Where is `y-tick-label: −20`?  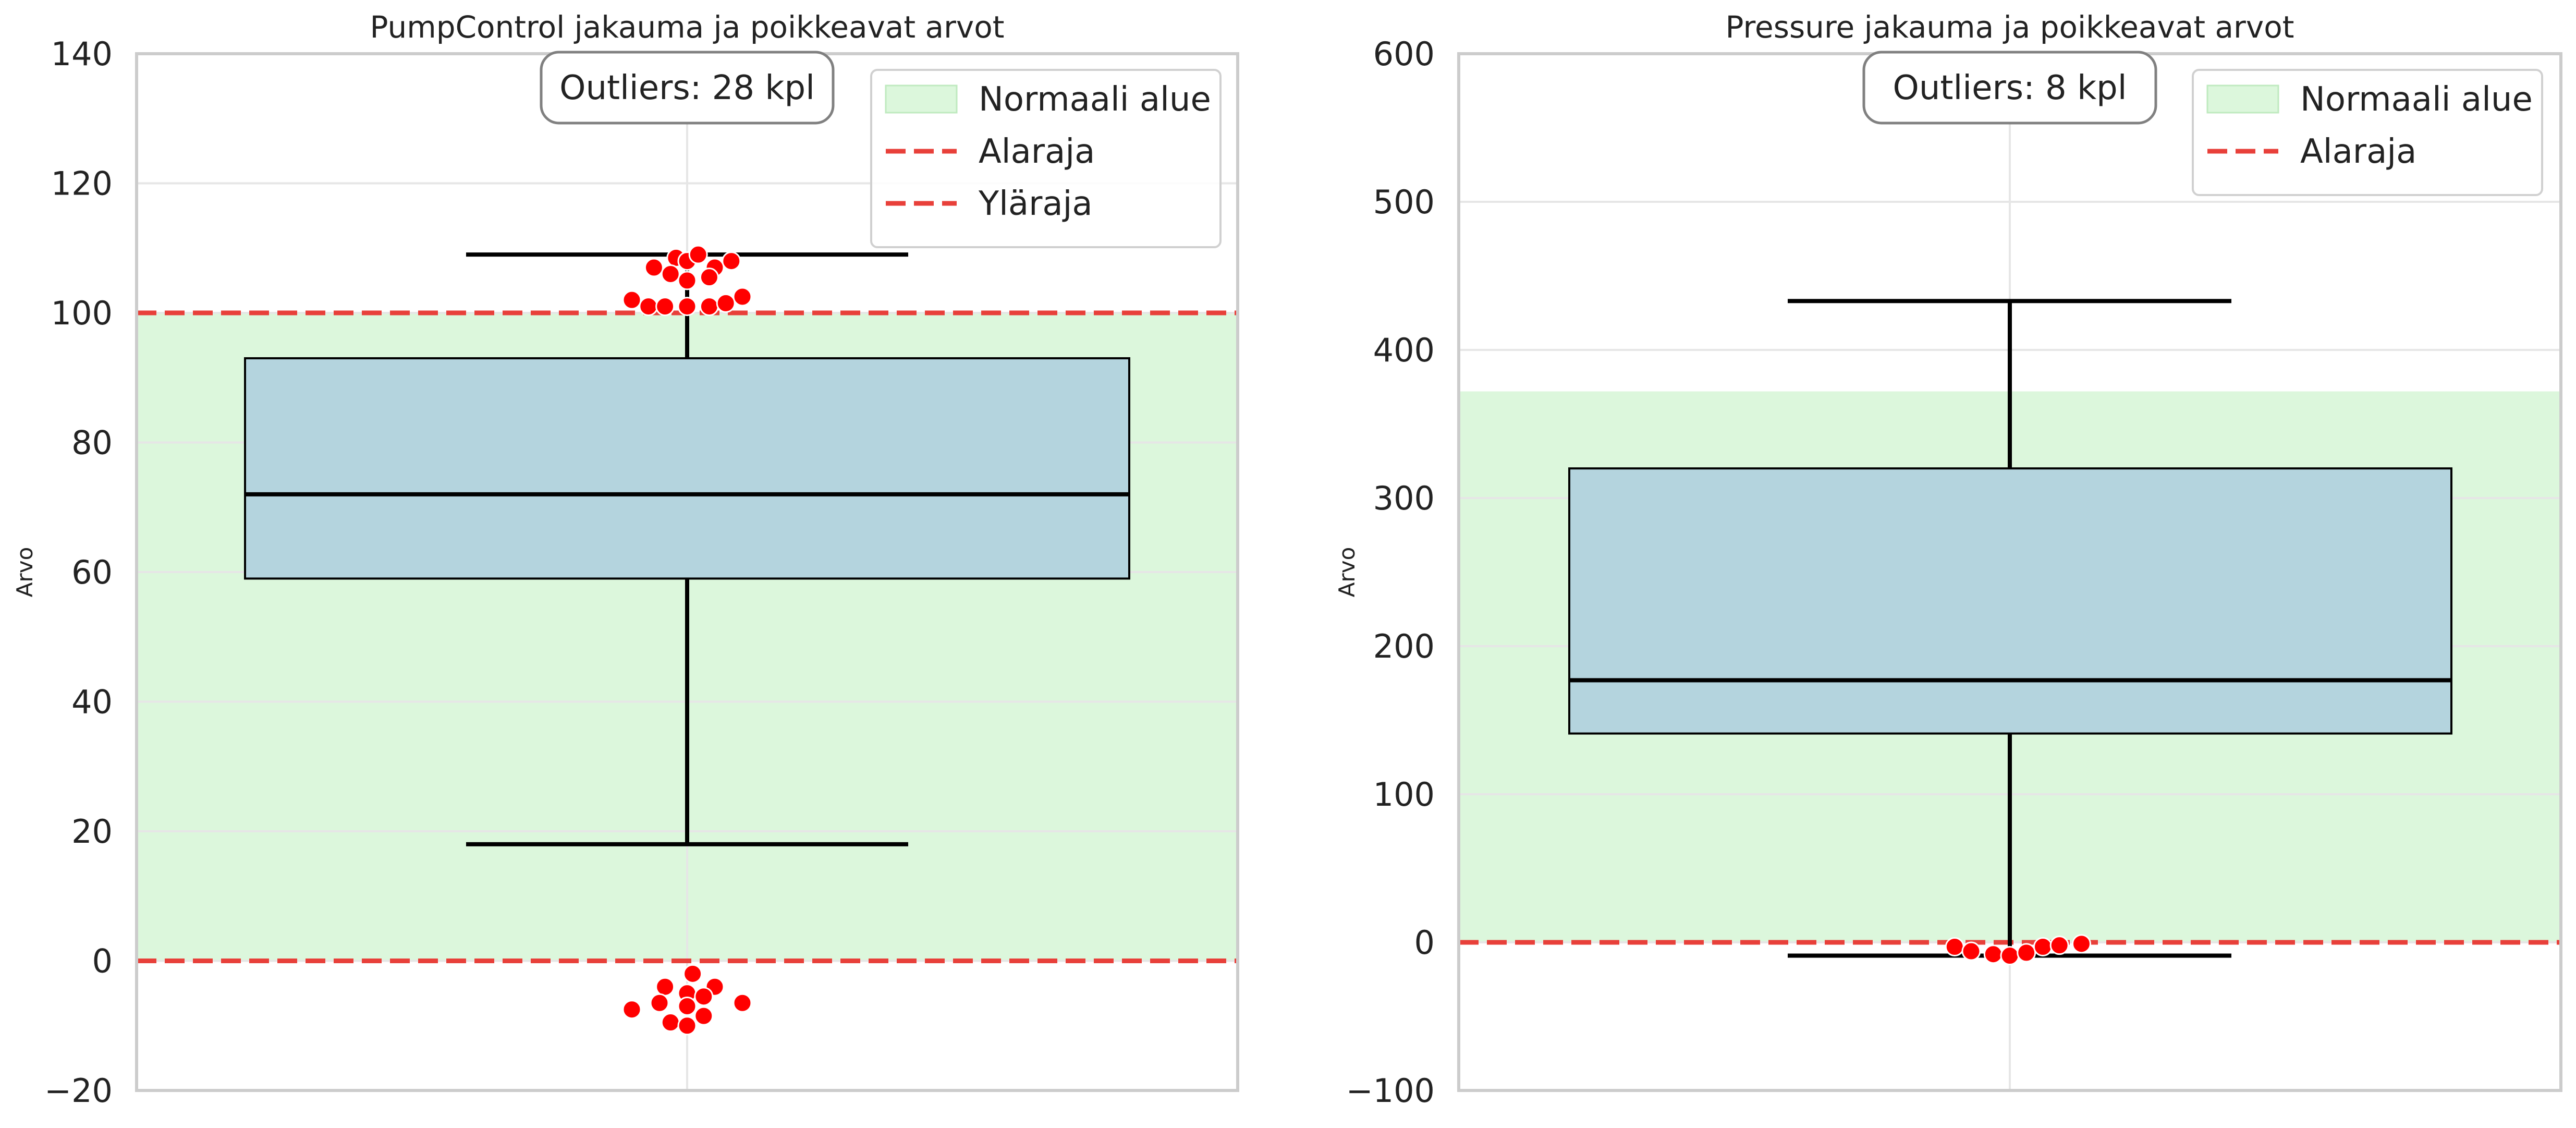 y-tick-label: −20 is located at coordinates (78, 1091).